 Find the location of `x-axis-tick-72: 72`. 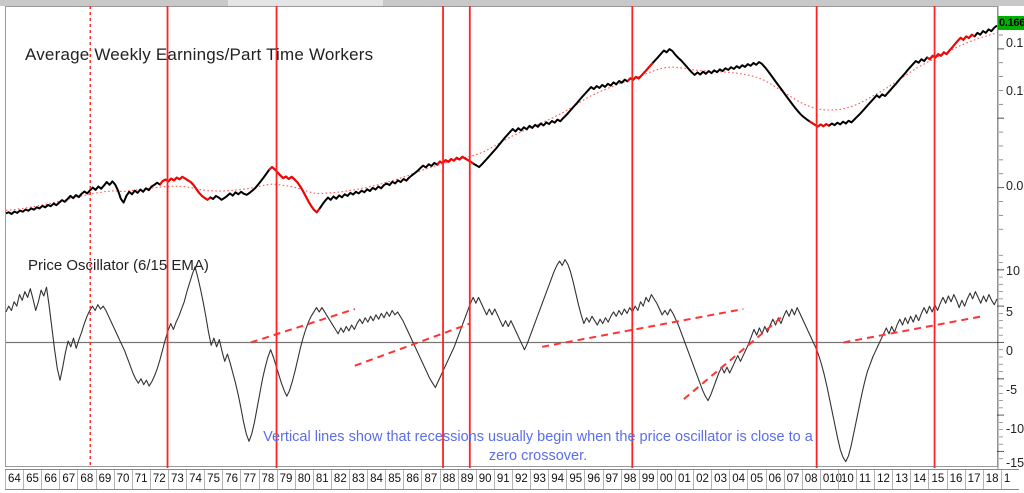

x-axis-tick-72: 72 is located at coordinates (158, 479).